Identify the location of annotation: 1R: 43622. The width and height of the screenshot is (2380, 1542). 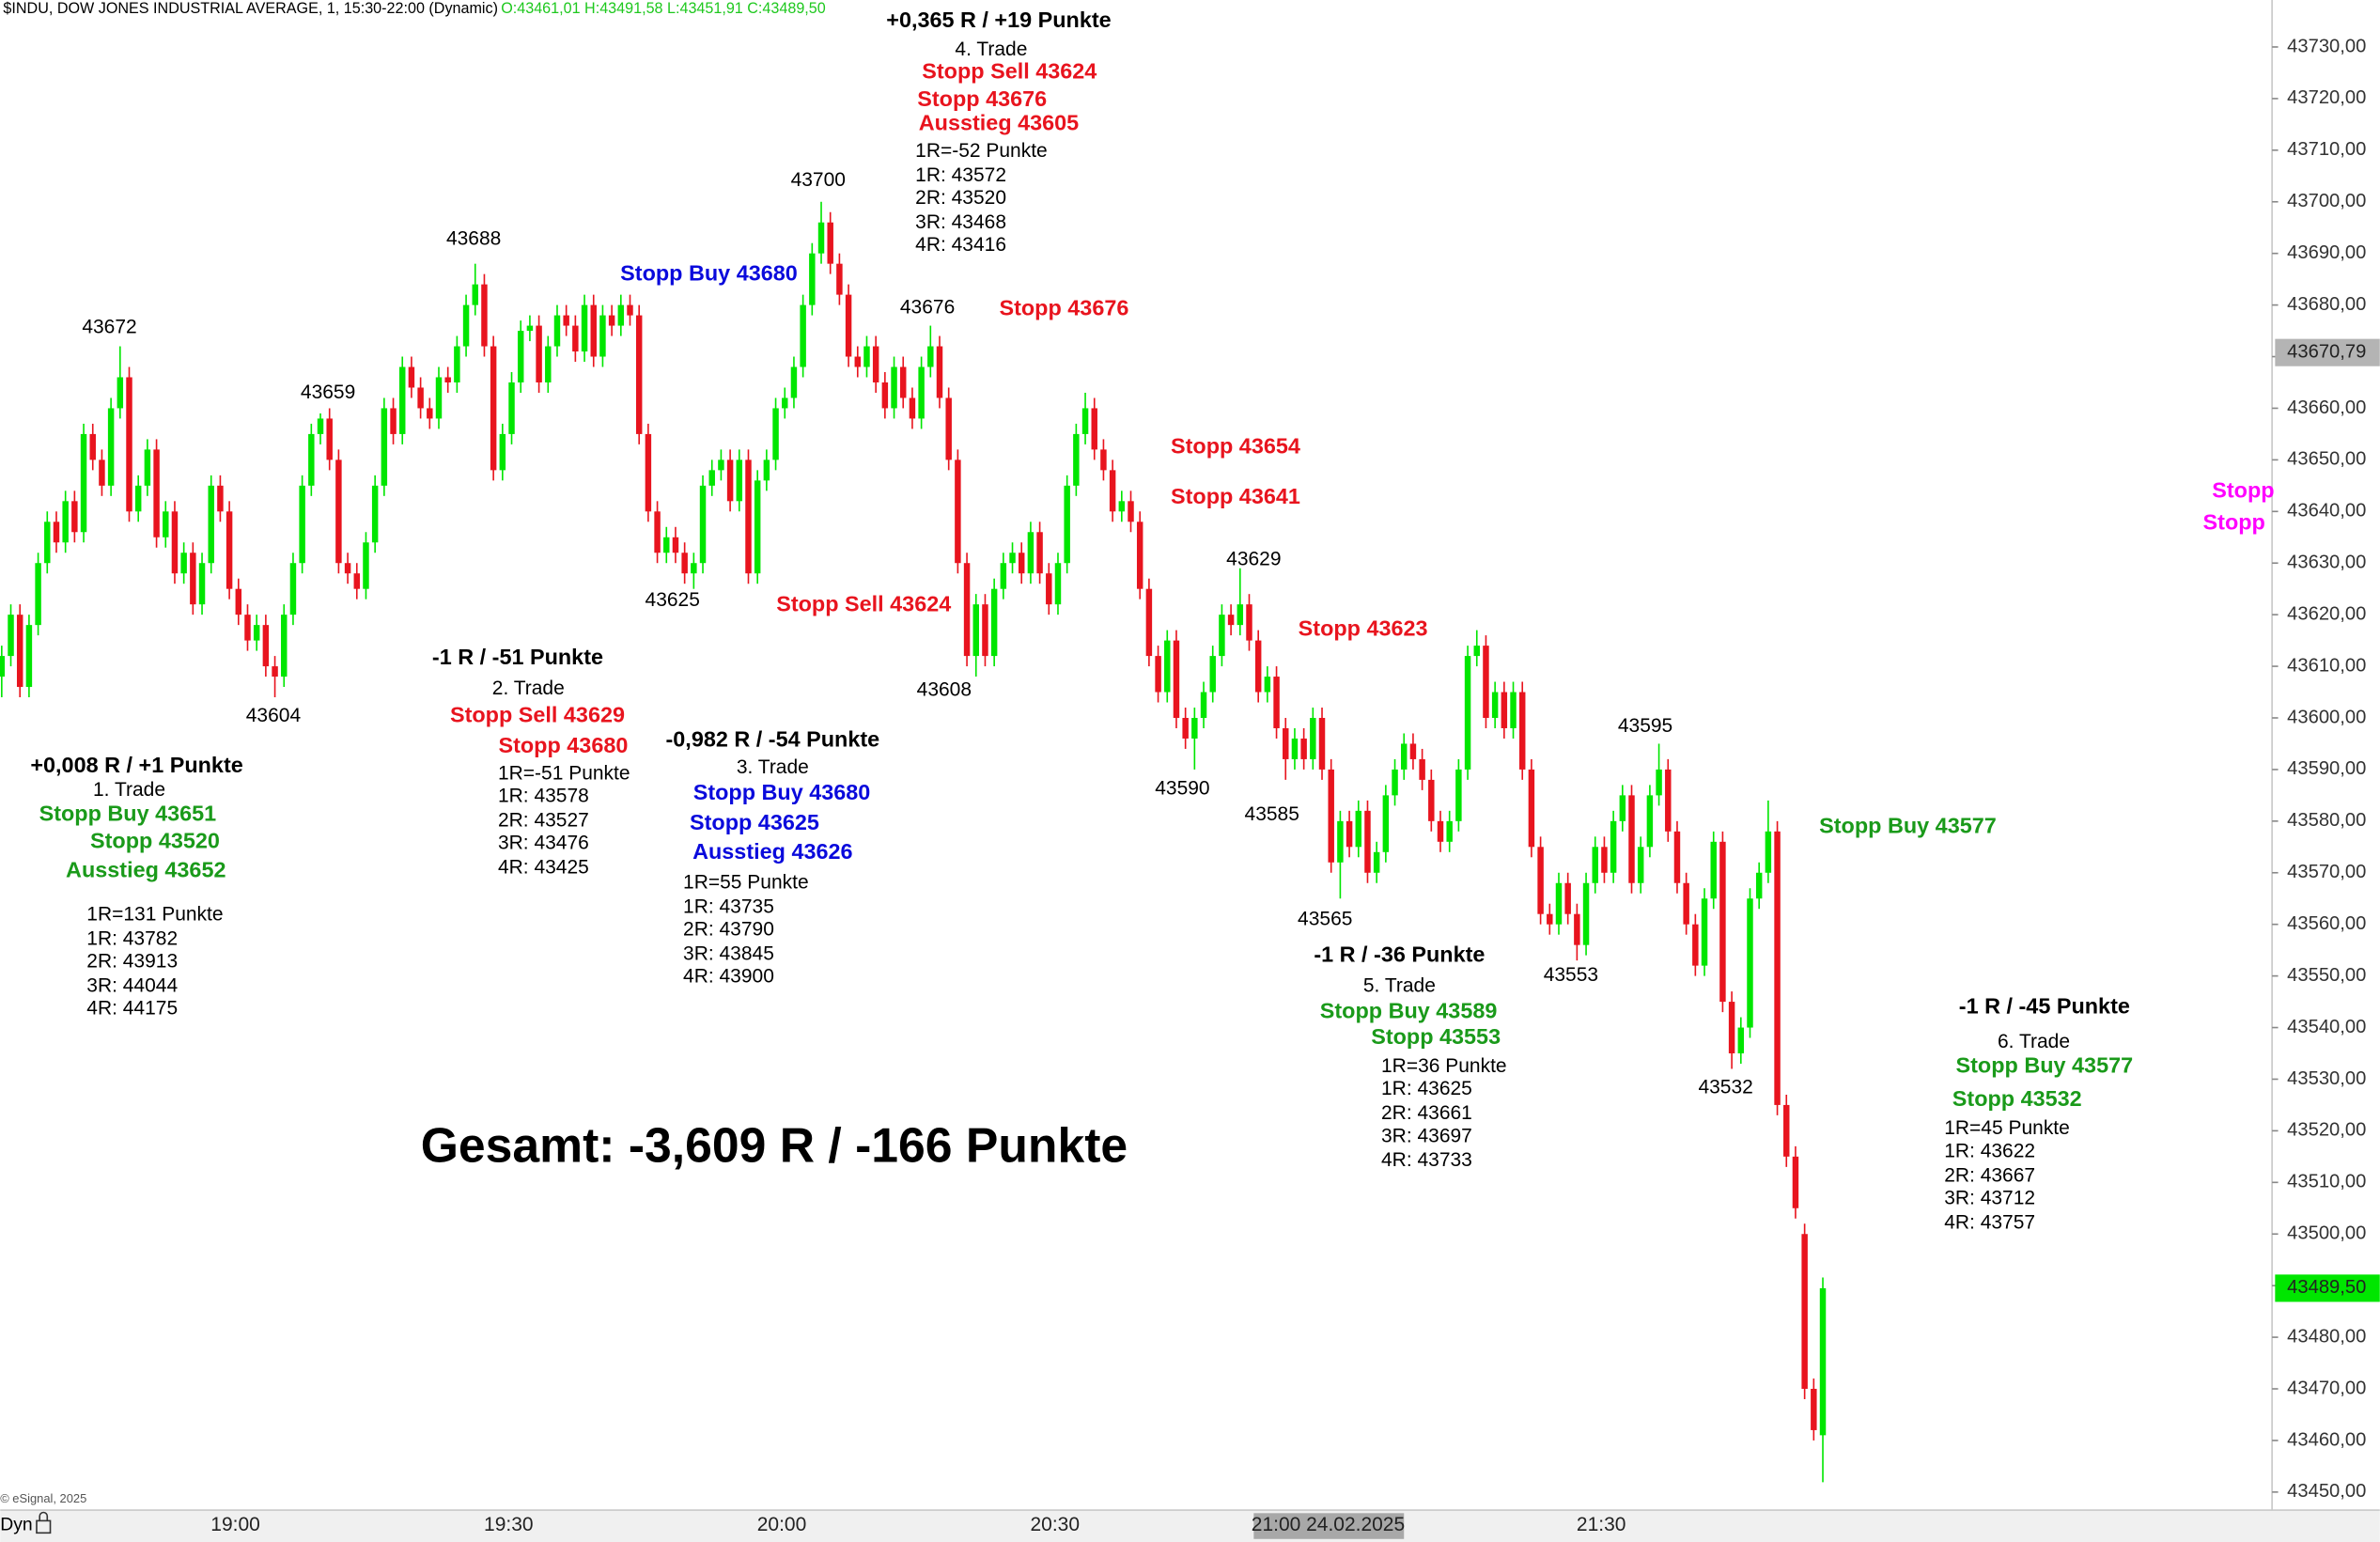
(1989, 1151).